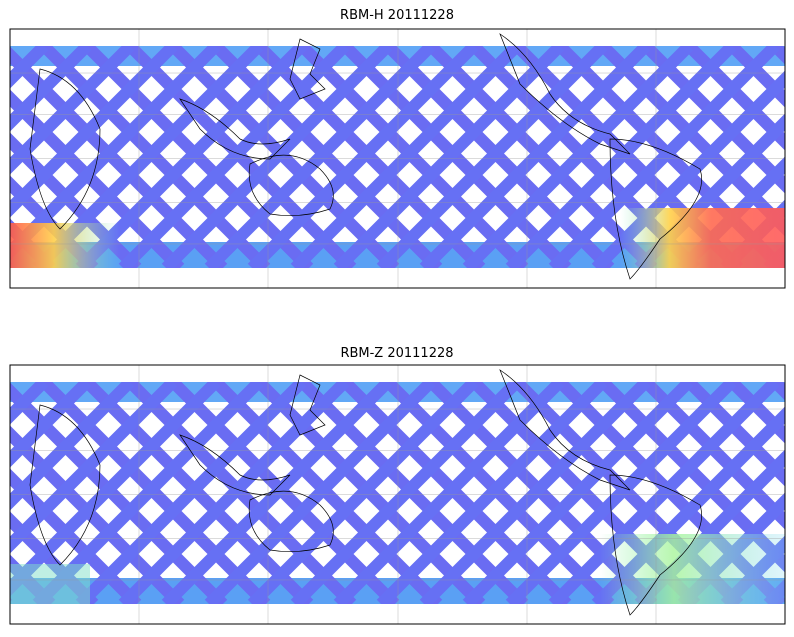  What do you see at coordinates (396, 353) in the screenshot?
I see `panel-title: RBM-Z 20111228` at bounding box center [396, 353].